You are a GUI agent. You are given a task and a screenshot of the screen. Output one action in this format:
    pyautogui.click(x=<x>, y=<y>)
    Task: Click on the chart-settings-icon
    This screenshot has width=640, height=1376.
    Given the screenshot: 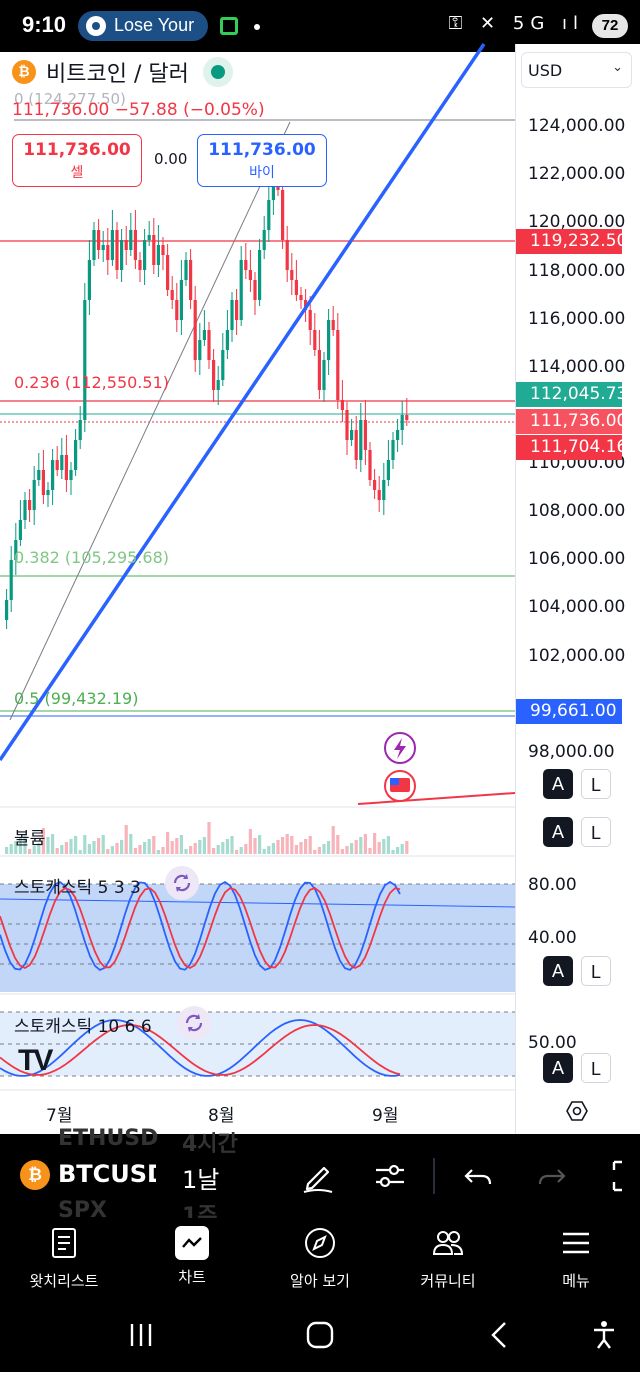 What is the action you would take?
    pyautogui.click(x=577, y=1111)
    